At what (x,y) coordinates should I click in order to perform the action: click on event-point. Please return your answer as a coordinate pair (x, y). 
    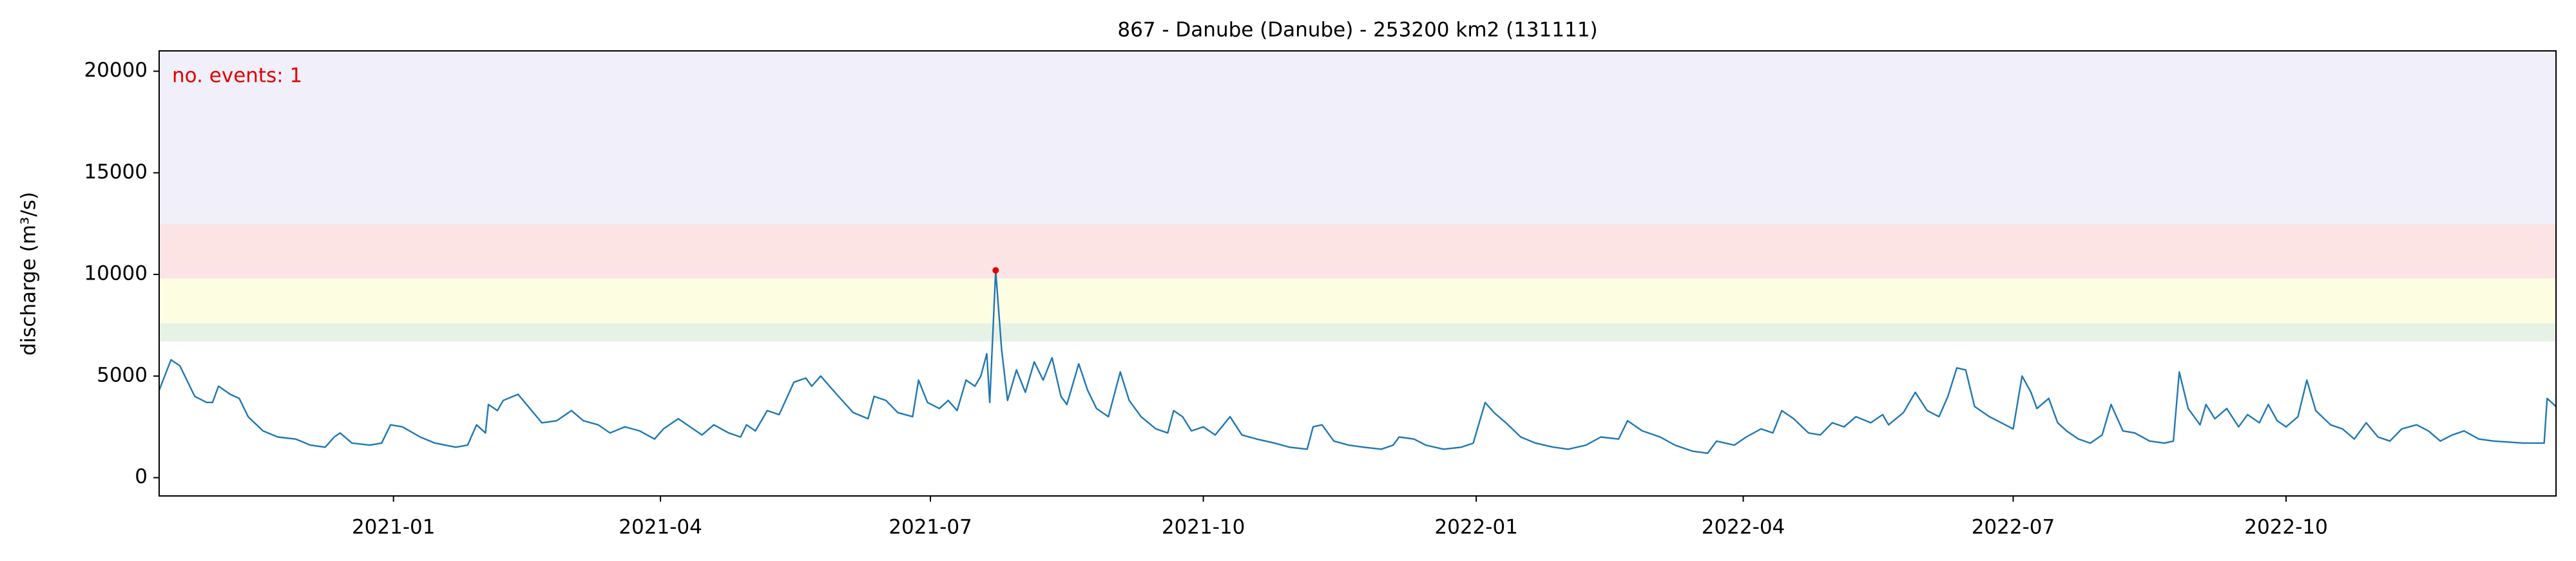
    Looking at the image, I should click on (996, 270).